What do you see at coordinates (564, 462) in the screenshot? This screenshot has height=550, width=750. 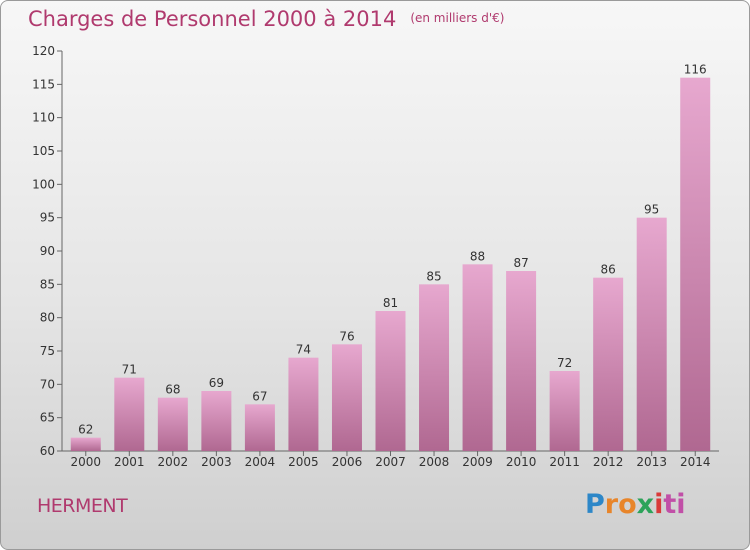 I see `x-tick-label: 2011` at bounding box center [564, 462].